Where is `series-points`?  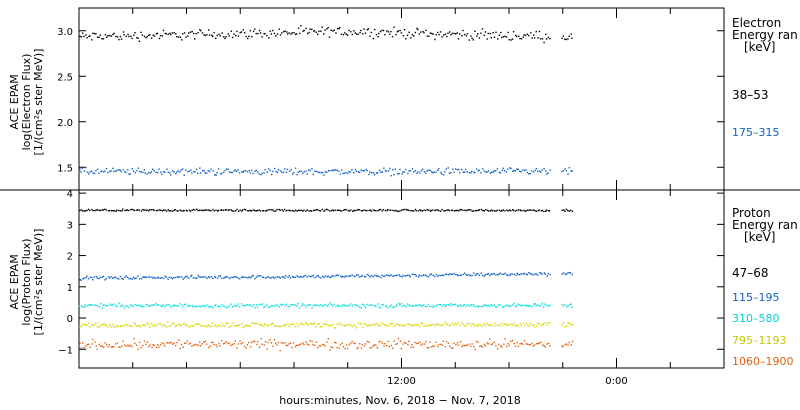
series-points is located at coordinates (326, 34).